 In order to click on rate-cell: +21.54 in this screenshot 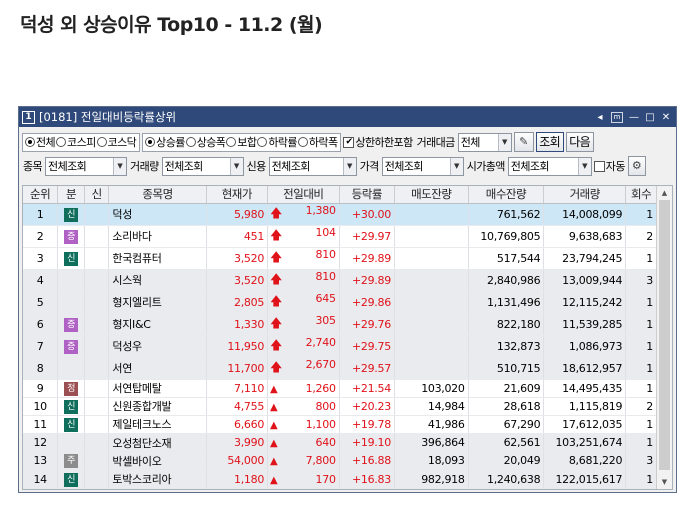, I will do `click(367, 388)`.